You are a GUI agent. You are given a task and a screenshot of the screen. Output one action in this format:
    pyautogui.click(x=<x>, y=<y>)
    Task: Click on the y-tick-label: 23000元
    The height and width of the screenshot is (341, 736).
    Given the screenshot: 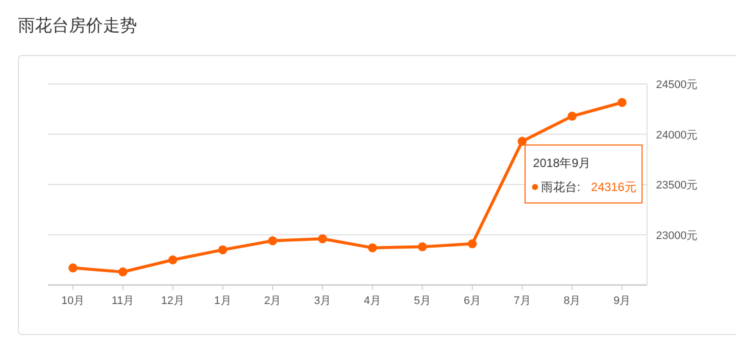 What is the action you would take?
    pyautogui.click(x=677, y=236)
    